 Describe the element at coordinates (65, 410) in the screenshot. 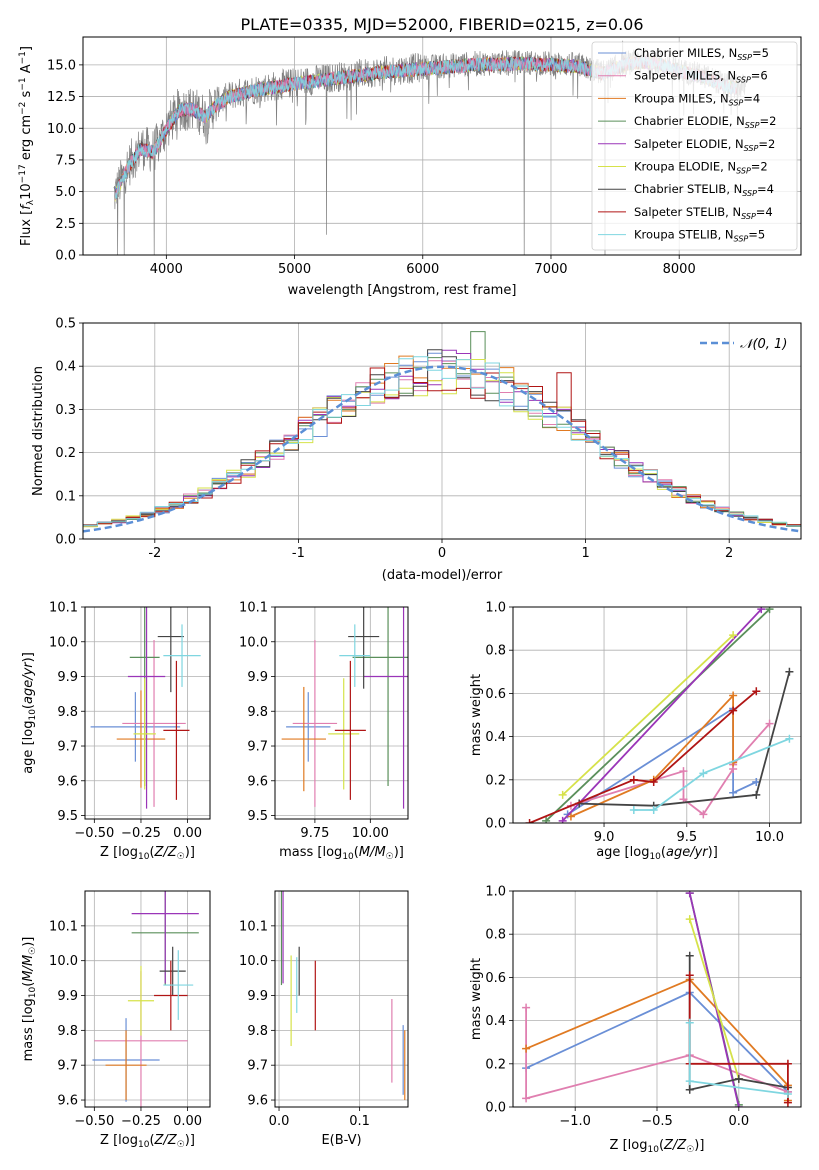

I see `y-tick-label: 0.3` at that location.